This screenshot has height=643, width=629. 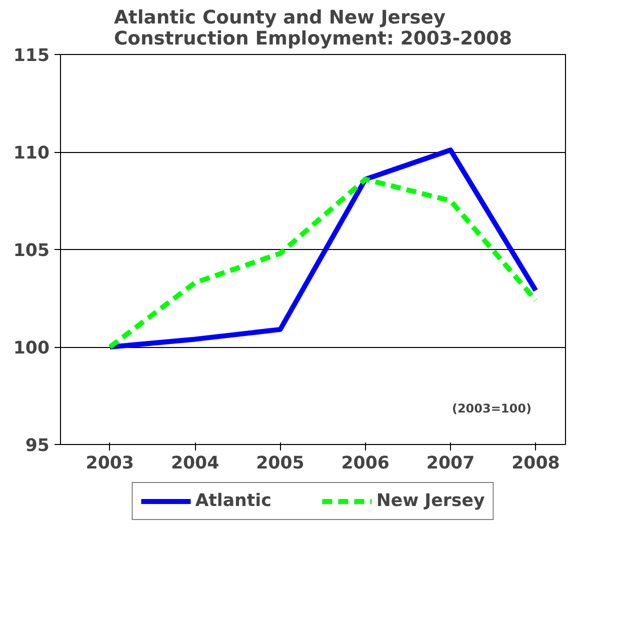 I want to click on y-tick-label: 105, so click(x=31, y=251).